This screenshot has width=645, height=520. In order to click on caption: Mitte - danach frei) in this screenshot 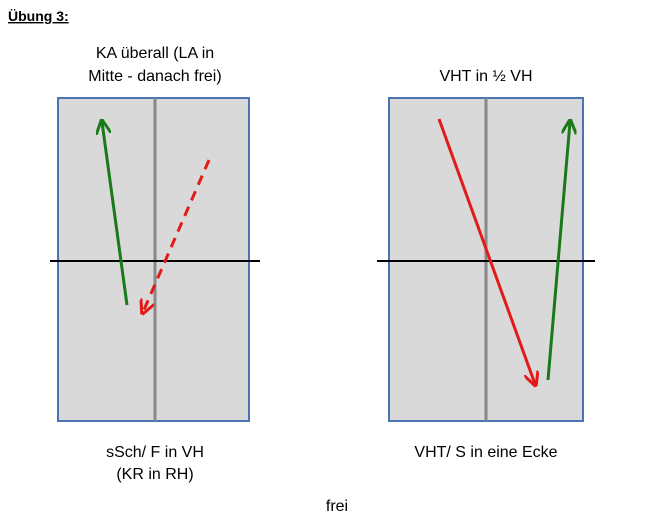, I will do `click(154, 76)`.